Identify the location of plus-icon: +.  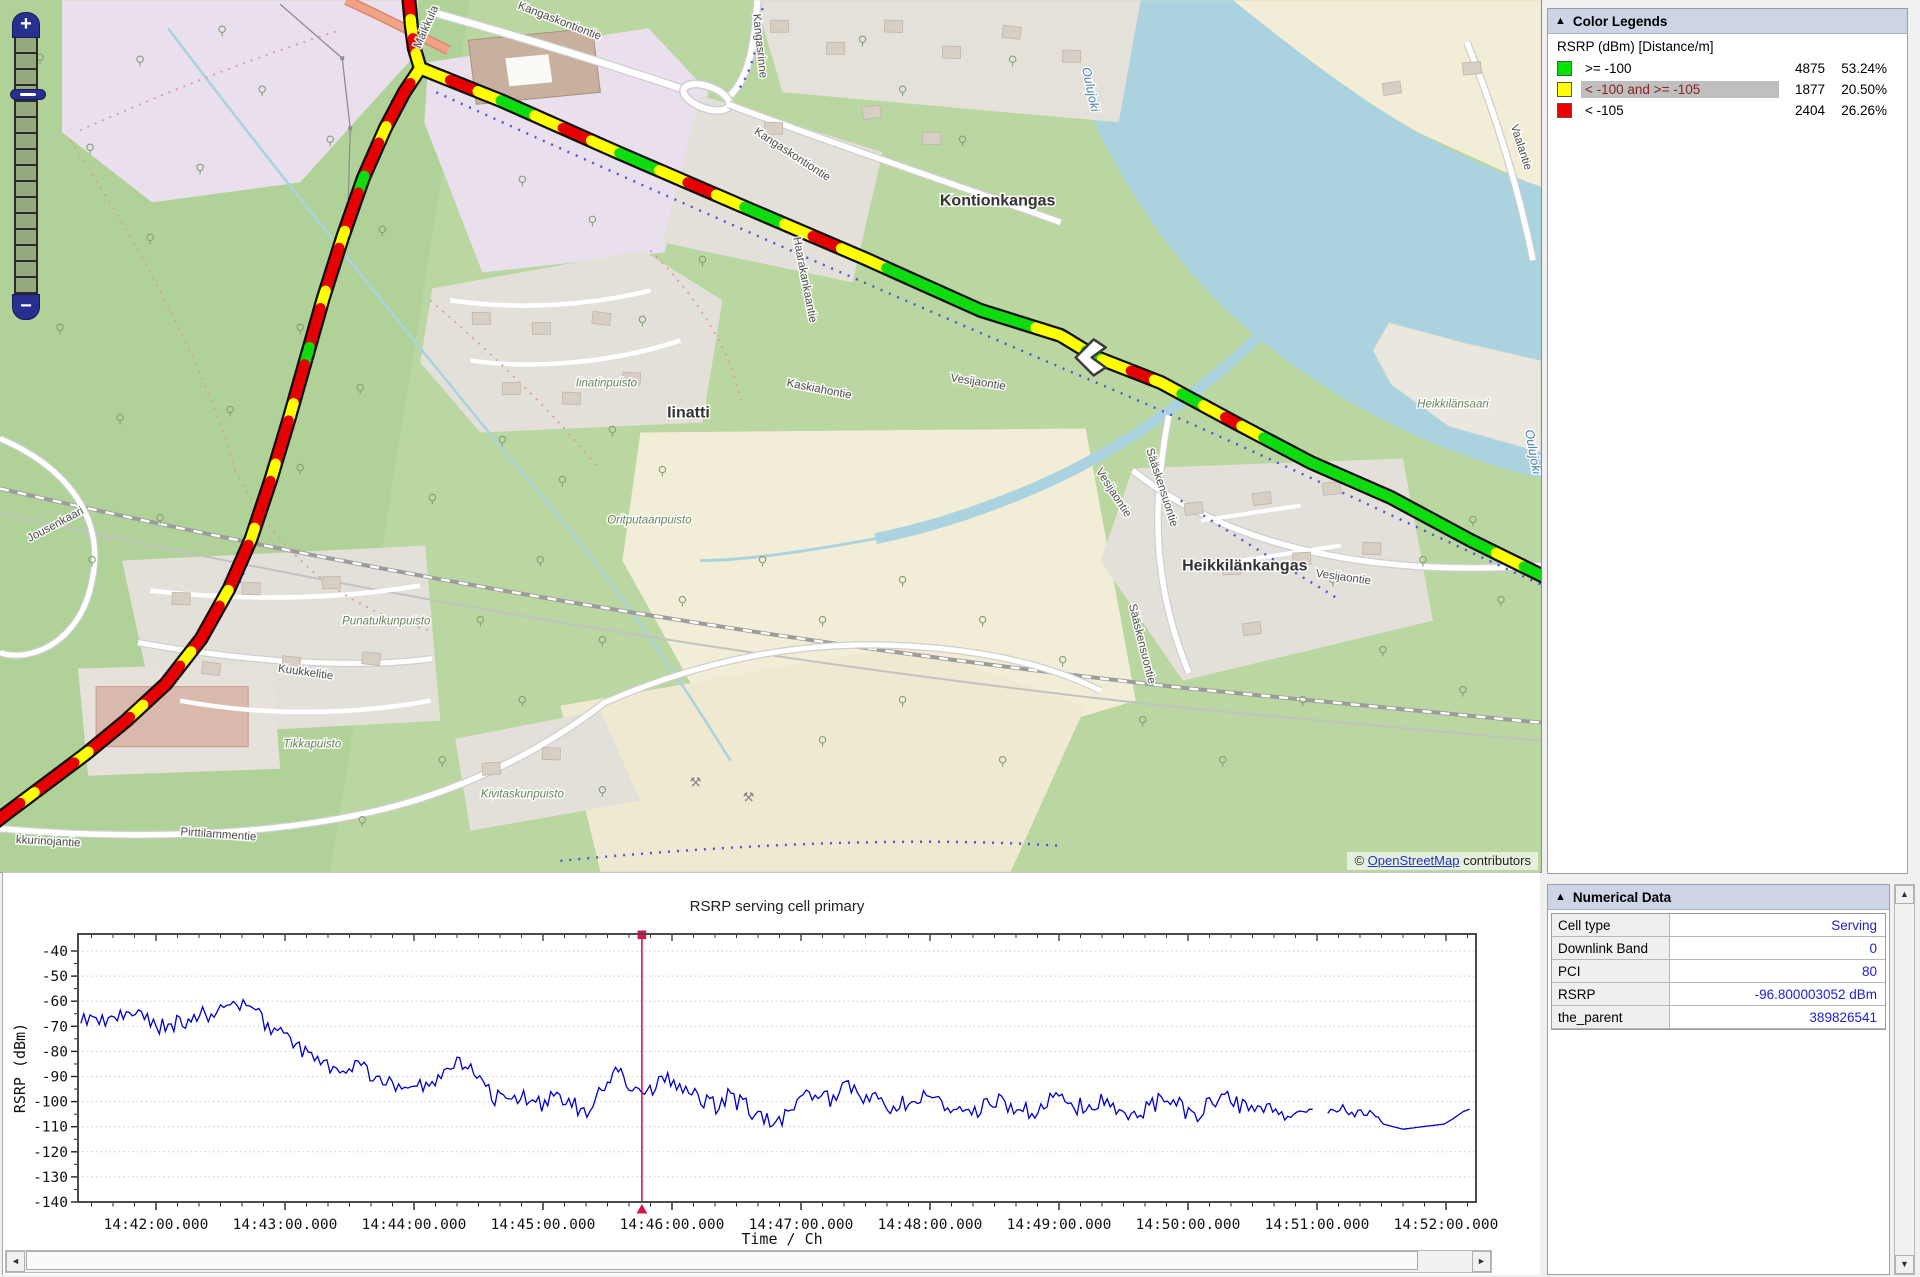
(26, 24).